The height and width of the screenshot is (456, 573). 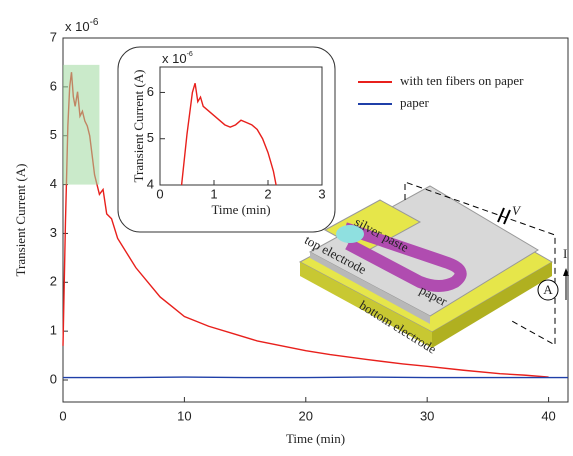 I want to click on y-tick-label: 0, so click(x=53, y=378).